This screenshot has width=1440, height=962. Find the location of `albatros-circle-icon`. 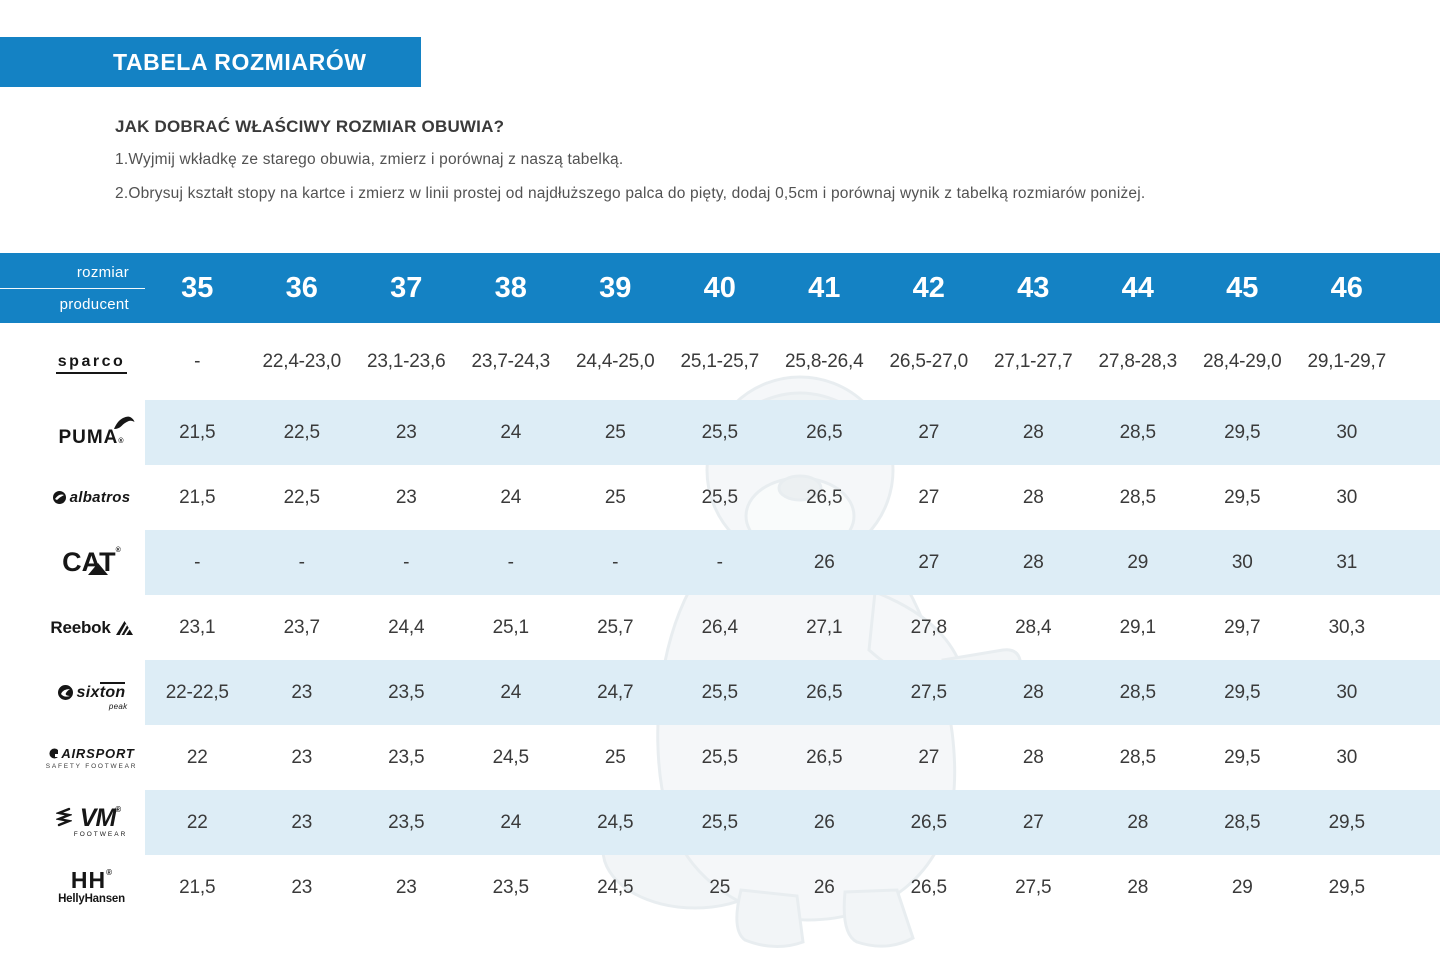

albatros-circle-icon is located at coordinates (59, 497).